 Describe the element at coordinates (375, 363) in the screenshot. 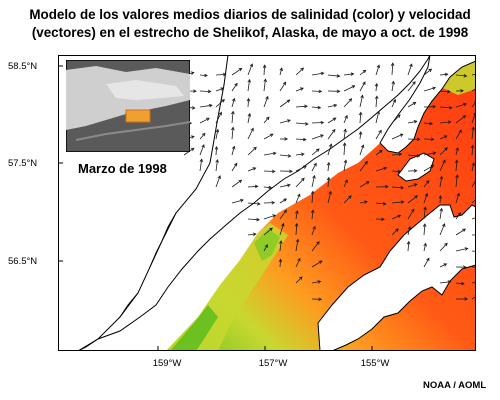

I see `x-tick-155w: 155°W` at that location.